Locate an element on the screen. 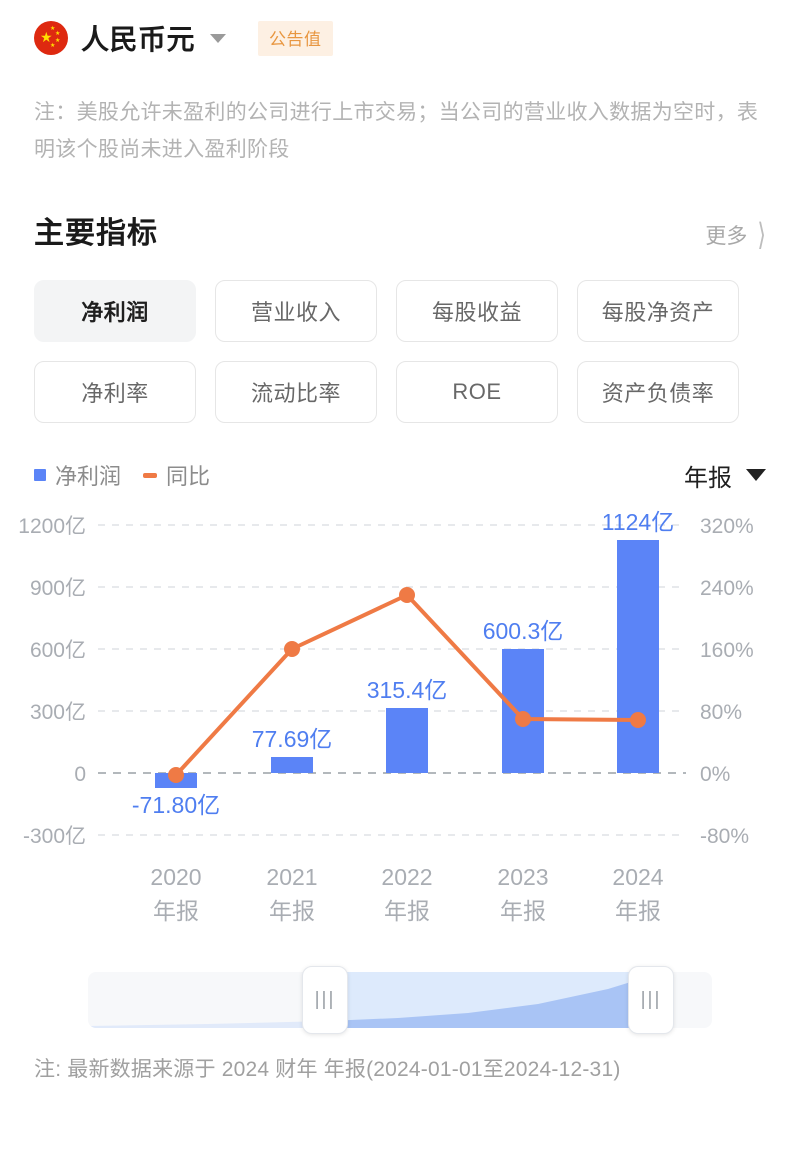 This screenshot has height=1157, width=800. y-left-tick: 900亿 is located at coordinates (58, 588).